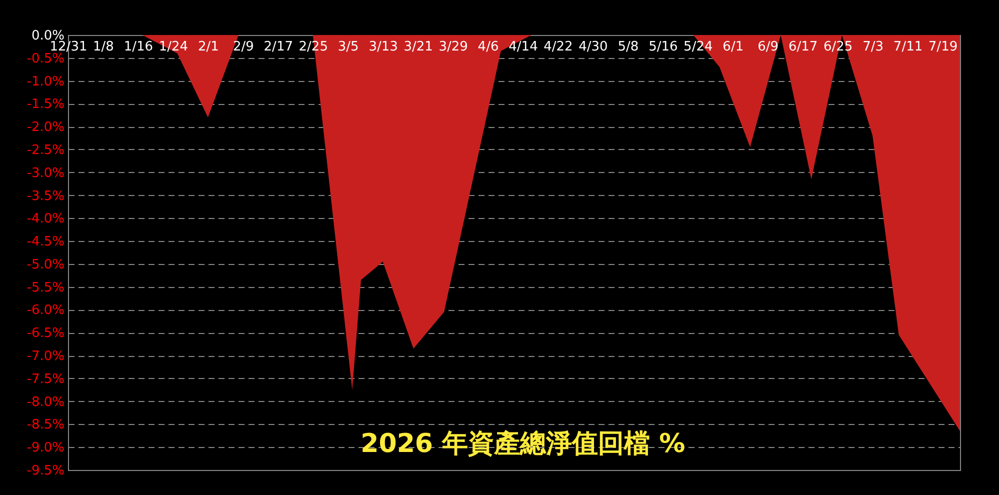 Image resolution: width=999 pixels, height=495 pixels. Describe the element at coordinates (45, 128) in the screenshot. I see `y-tick-label: -2.0%` at that location.